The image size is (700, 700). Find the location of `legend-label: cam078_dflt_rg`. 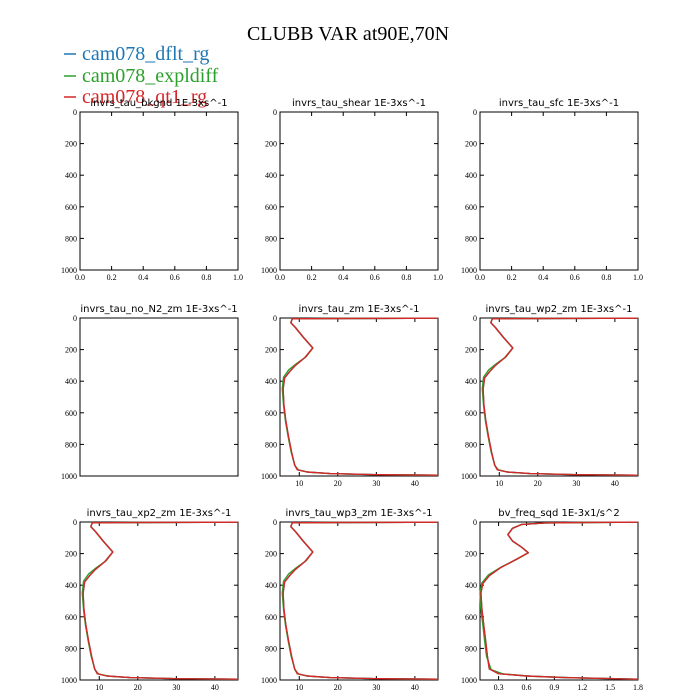

legend-label: cam078_dflt_rg is located at coordinates (145, 54).